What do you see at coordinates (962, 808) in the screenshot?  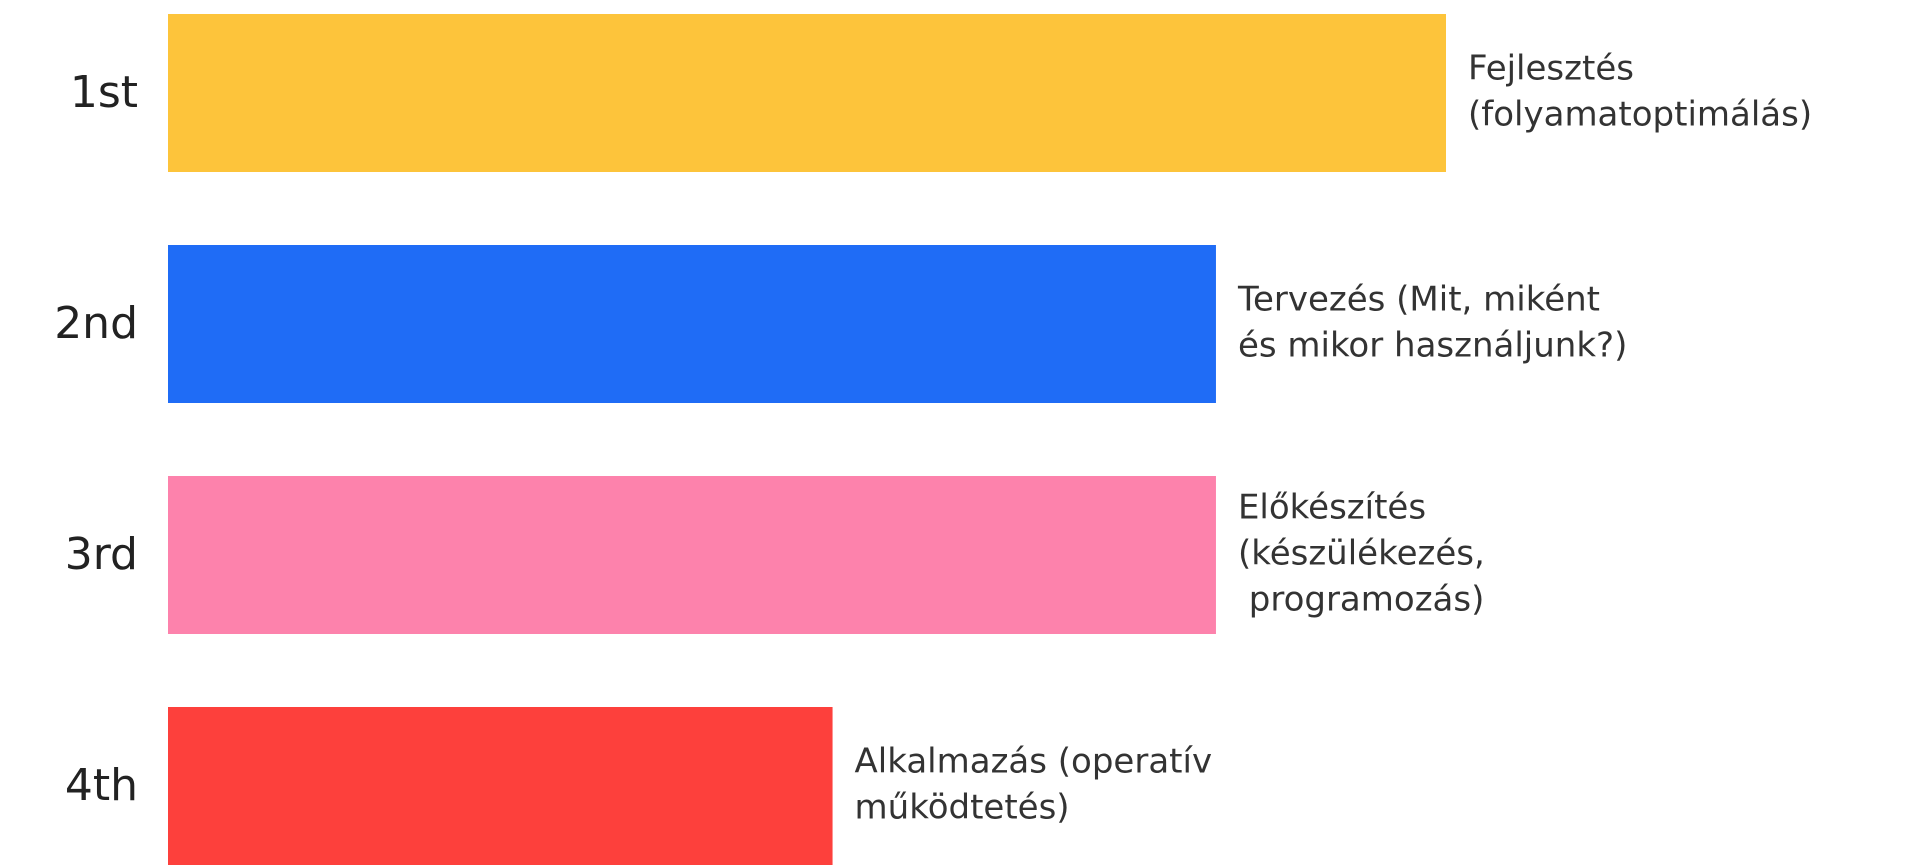 I see `bar-label: működtetés)` at bounding box center [962, 808].